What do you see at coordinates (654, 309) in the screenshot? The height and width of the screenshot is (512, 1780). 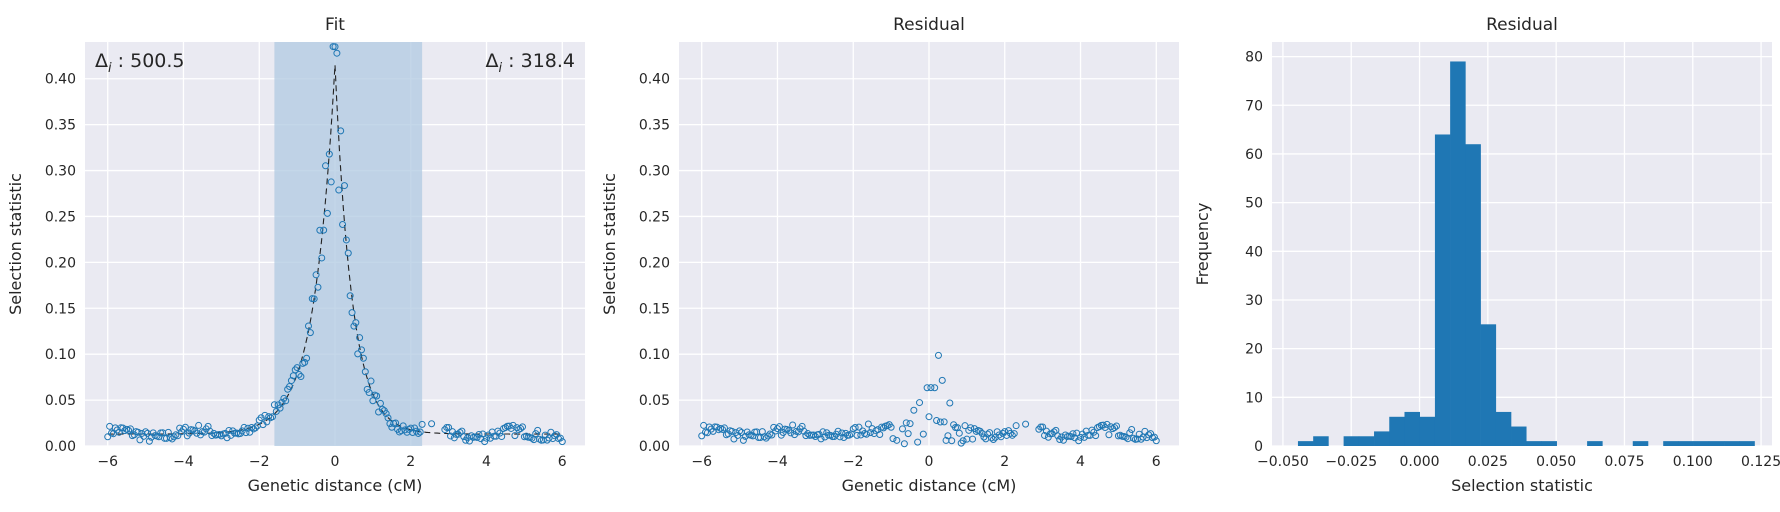 I see `y-tick-label: 0.15` at bounding box center [654, 309].